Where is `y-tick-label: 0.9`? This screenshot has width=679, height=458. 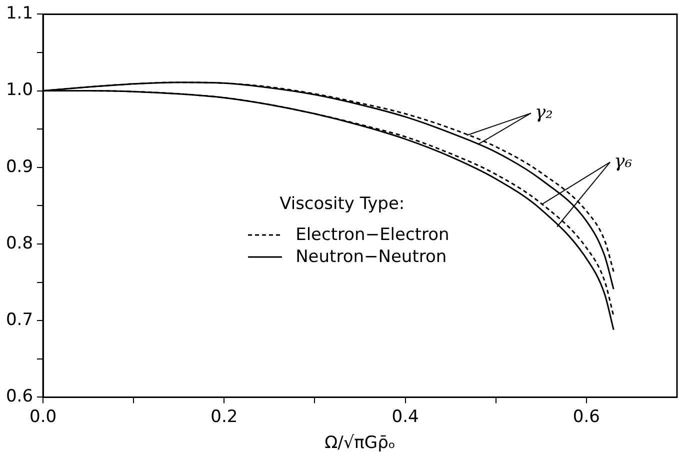 y-tick-label: 0.9 is located at coordinates (20, 166).